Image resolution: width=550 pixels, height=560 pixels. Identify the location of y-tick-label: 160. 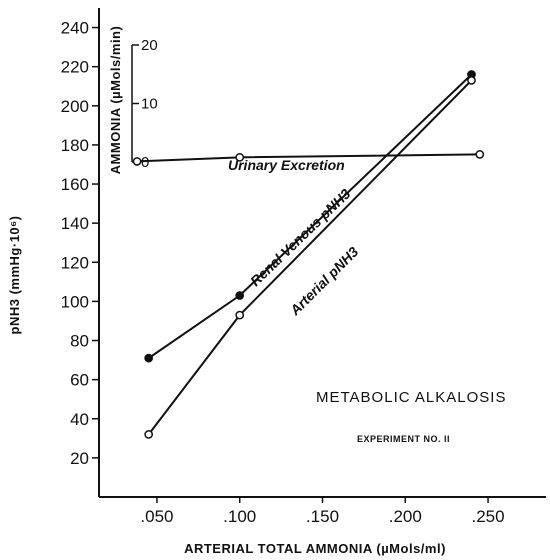
(75, 184).